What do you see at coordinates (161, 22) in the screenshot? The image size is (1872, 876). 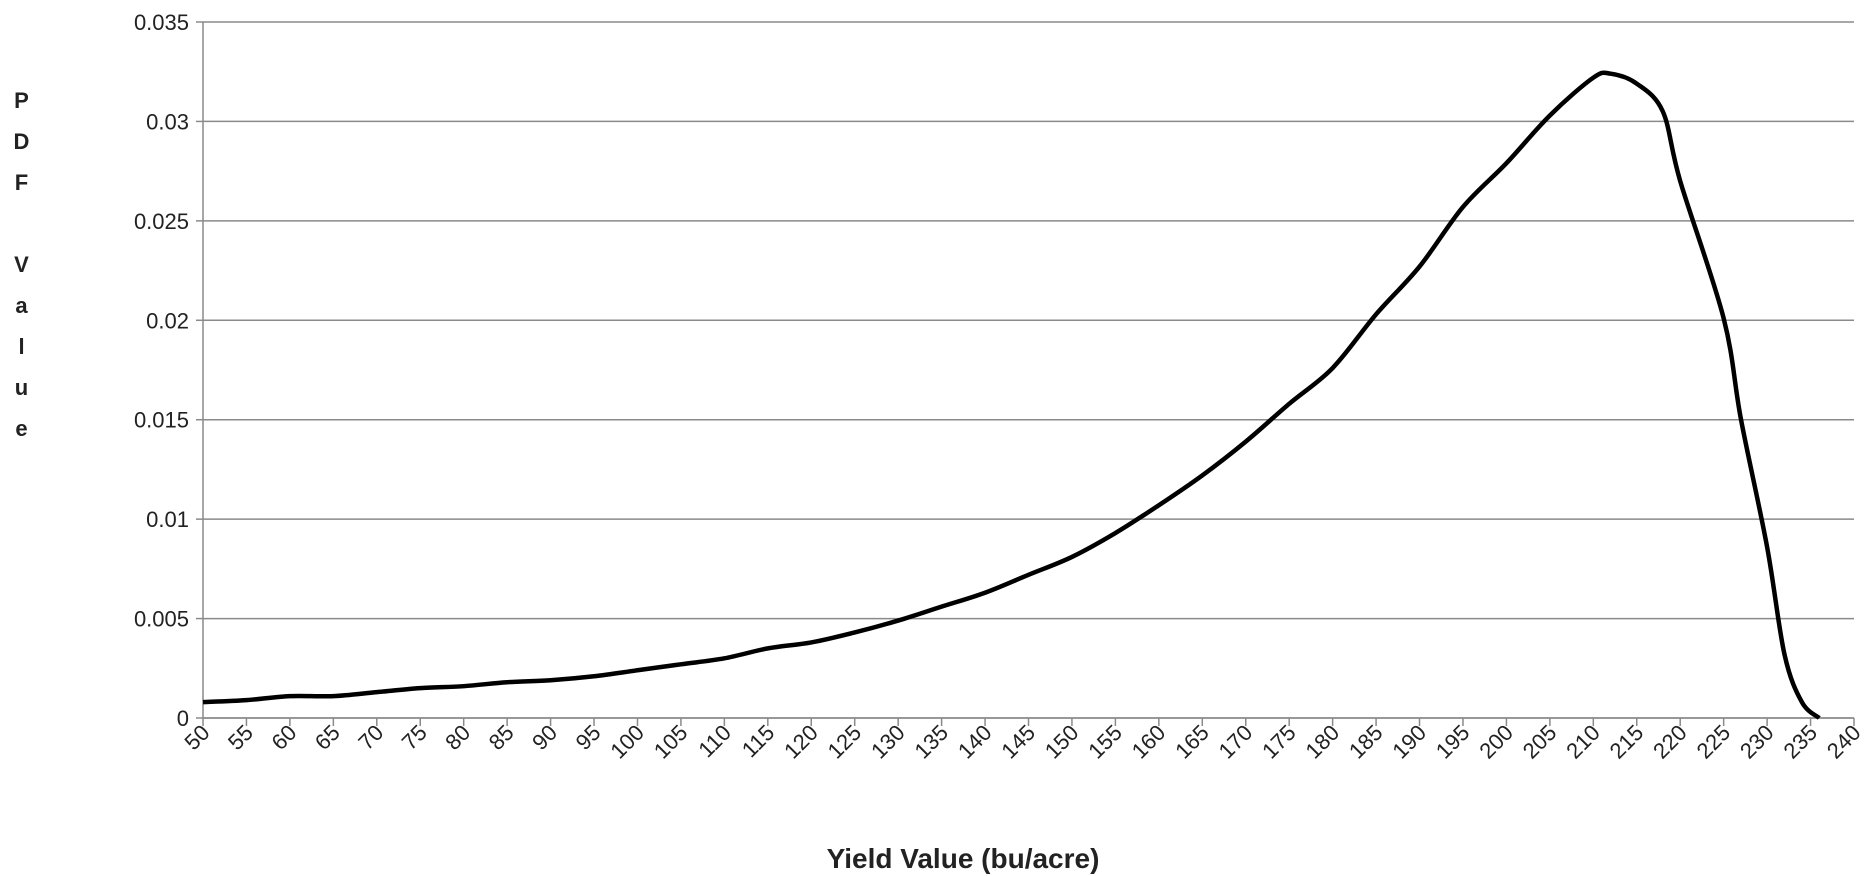 I see `y-tick-label: 0.035` at bounding box center [161, 22].